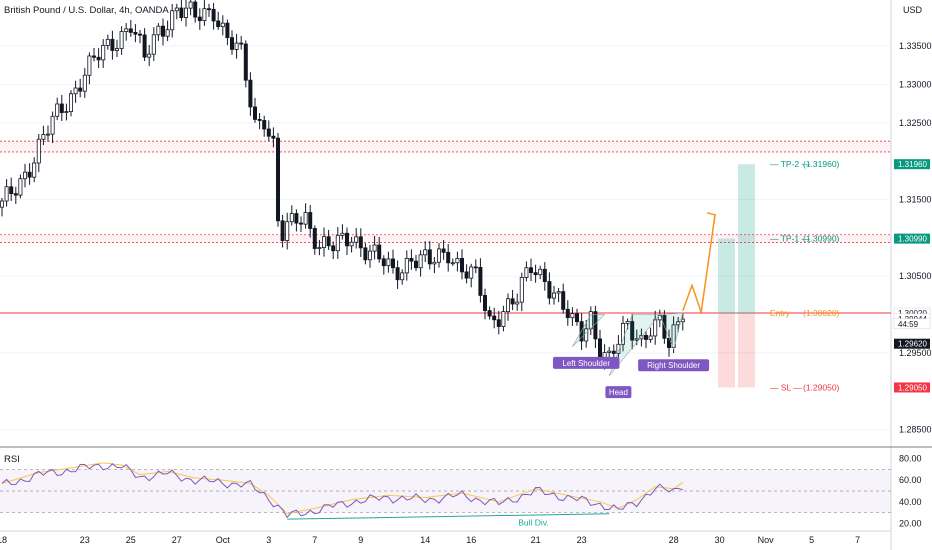  Describe the element at coordinates (223, 540) in the screenshot. I see `time-tick: Oct` at that location.